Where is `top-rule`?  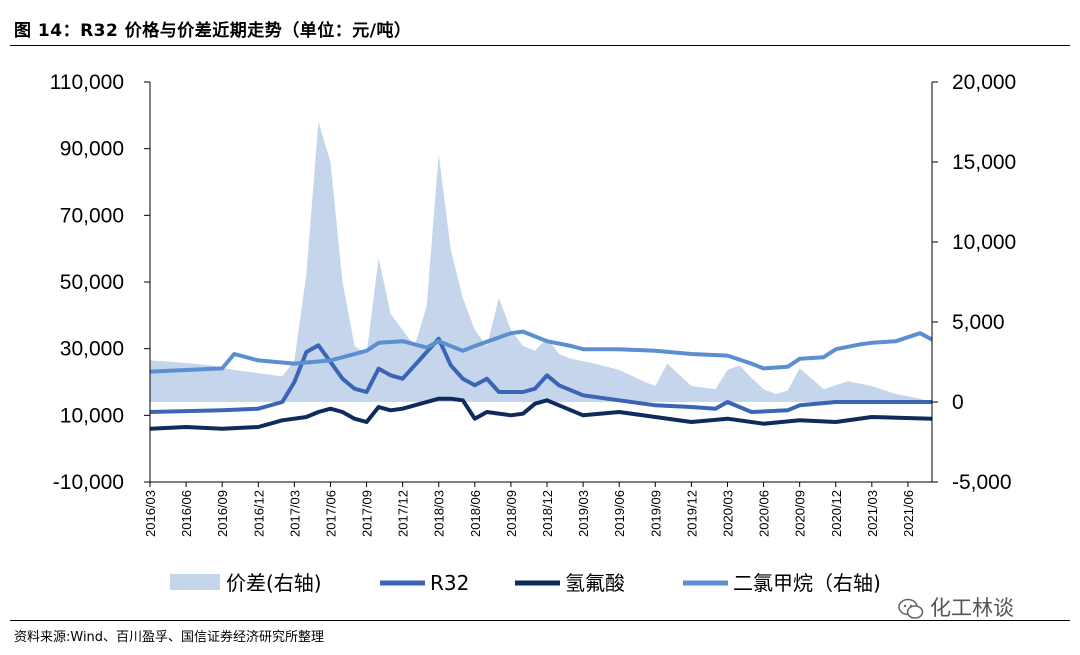 top-rule is located at coordinates (540, 45).